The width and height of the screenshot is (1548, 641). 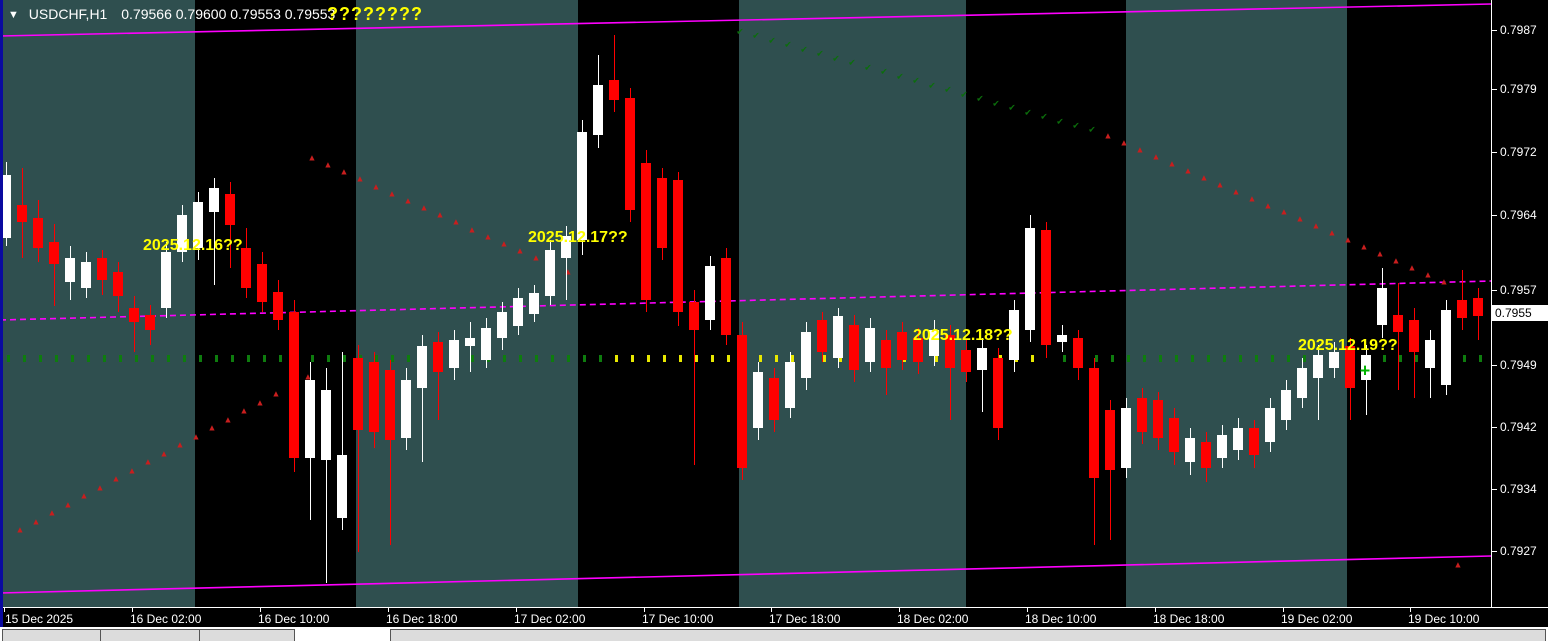 What do you see at coordinates (1518, 215) in the screenshot?
I see `price-axis-label: 0.7964` at bounding box center [1518, 215].